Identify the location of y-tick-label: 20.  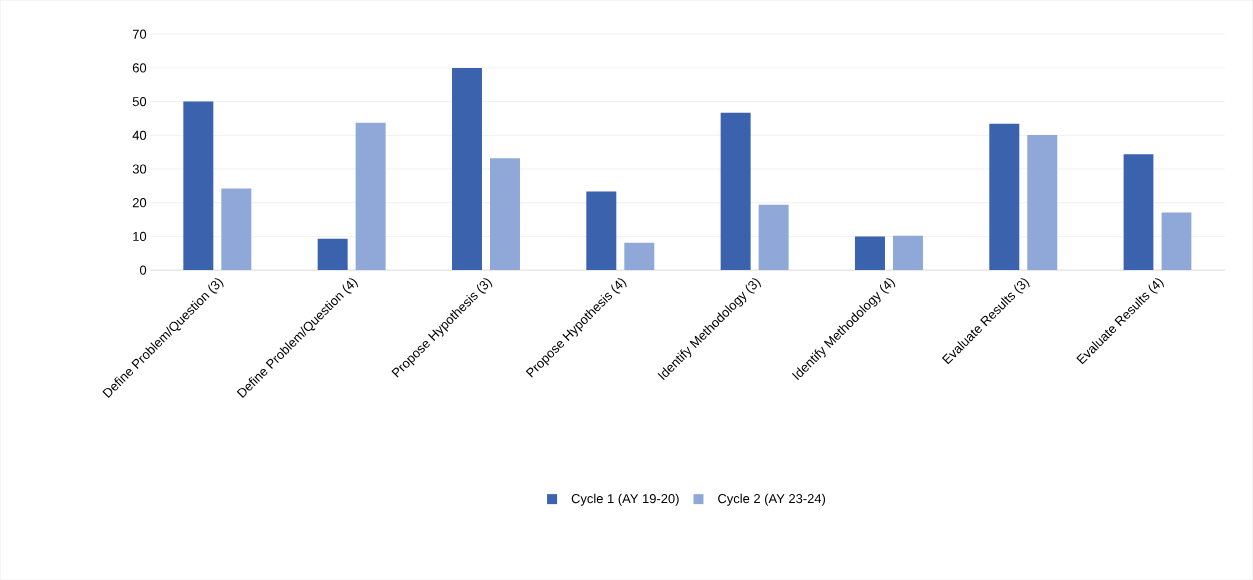
(139, 203).